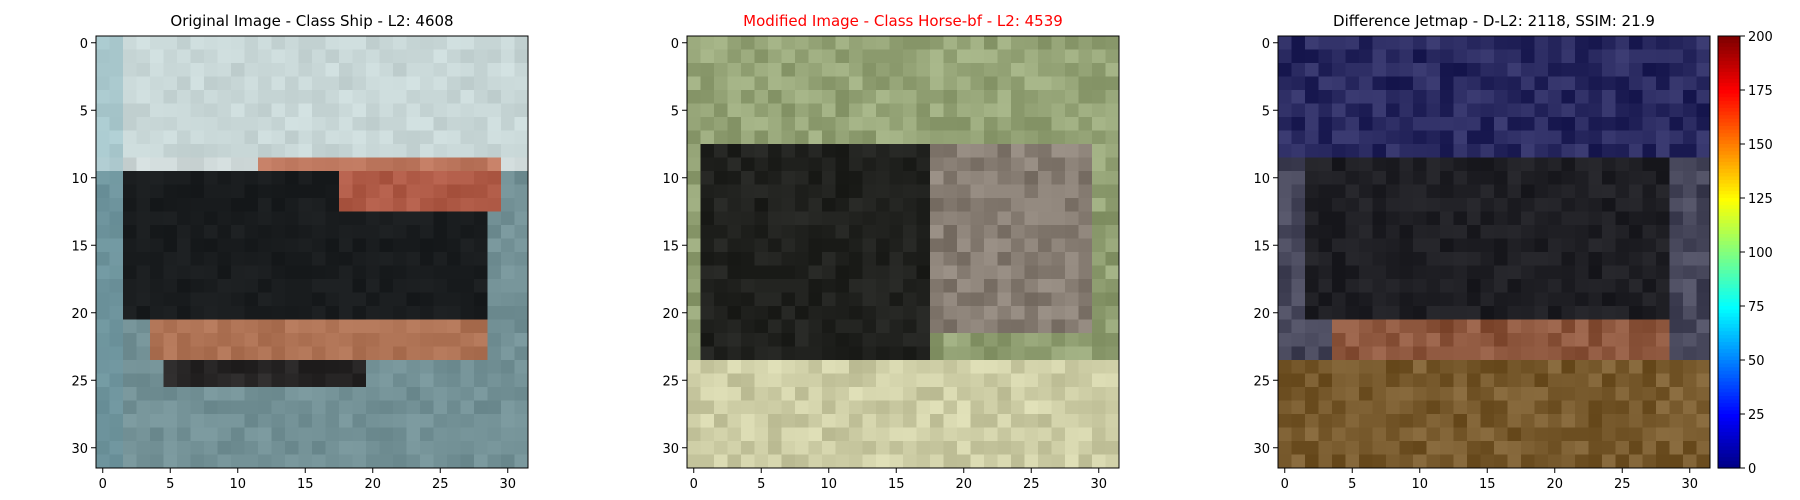 This screenshot has height=500, width=1800. I want to click on colorbar-tick-label: 0, so click(1752, 469).